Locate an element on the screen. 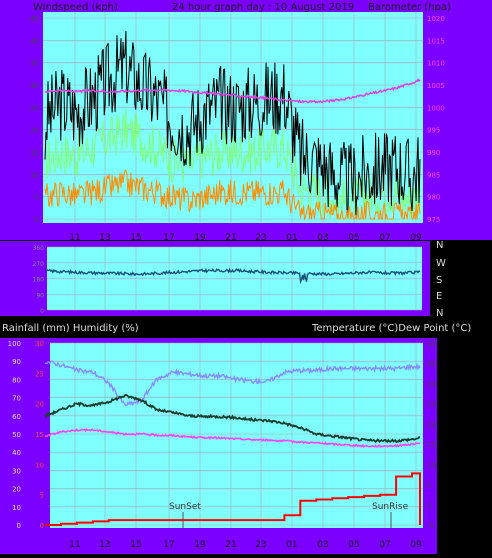 This screenshot has width=492, height=558. temp-tick-label: 30 is located at coordinates (431, 384).